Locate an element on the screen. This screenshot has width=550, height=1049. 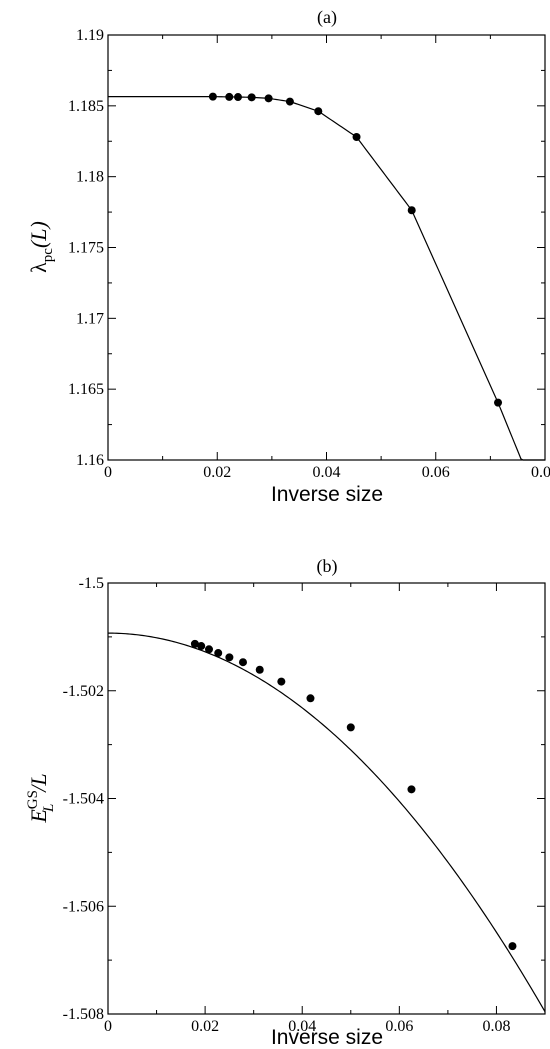
y-tick-label: 1.19 is located at coordinates (90, 35).